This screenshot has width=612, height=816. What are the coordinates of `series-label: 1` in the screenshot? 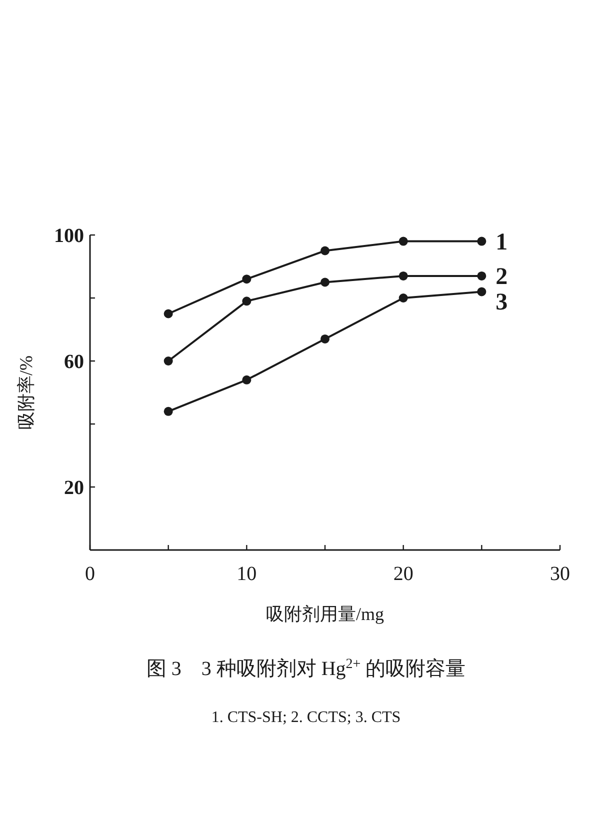 It's located at (502, 242).